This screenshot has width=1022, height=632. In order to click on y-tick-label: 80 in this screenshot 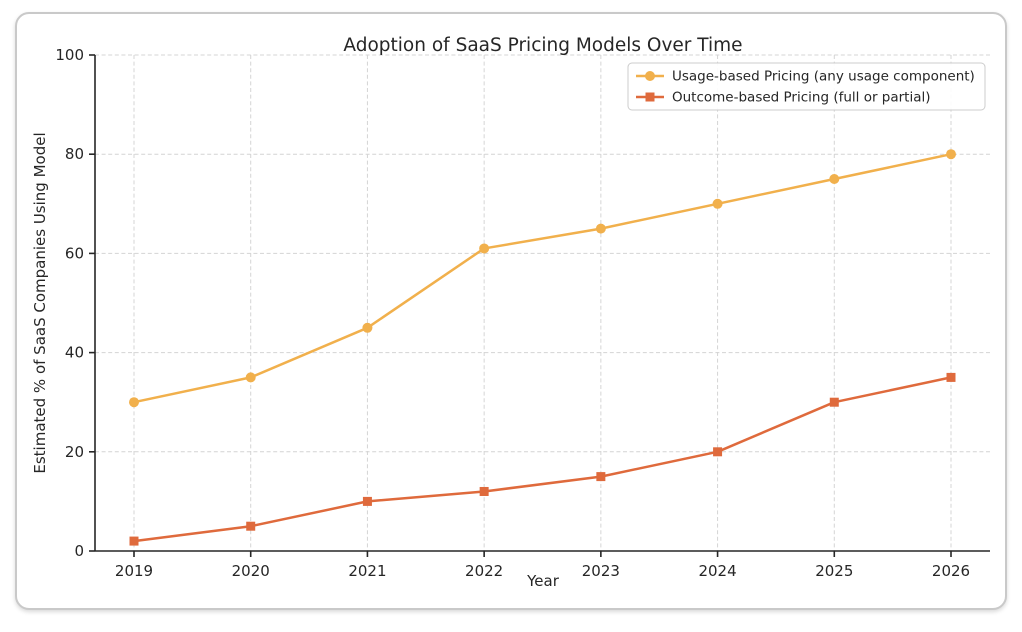, I will do `click(74, 154)`.